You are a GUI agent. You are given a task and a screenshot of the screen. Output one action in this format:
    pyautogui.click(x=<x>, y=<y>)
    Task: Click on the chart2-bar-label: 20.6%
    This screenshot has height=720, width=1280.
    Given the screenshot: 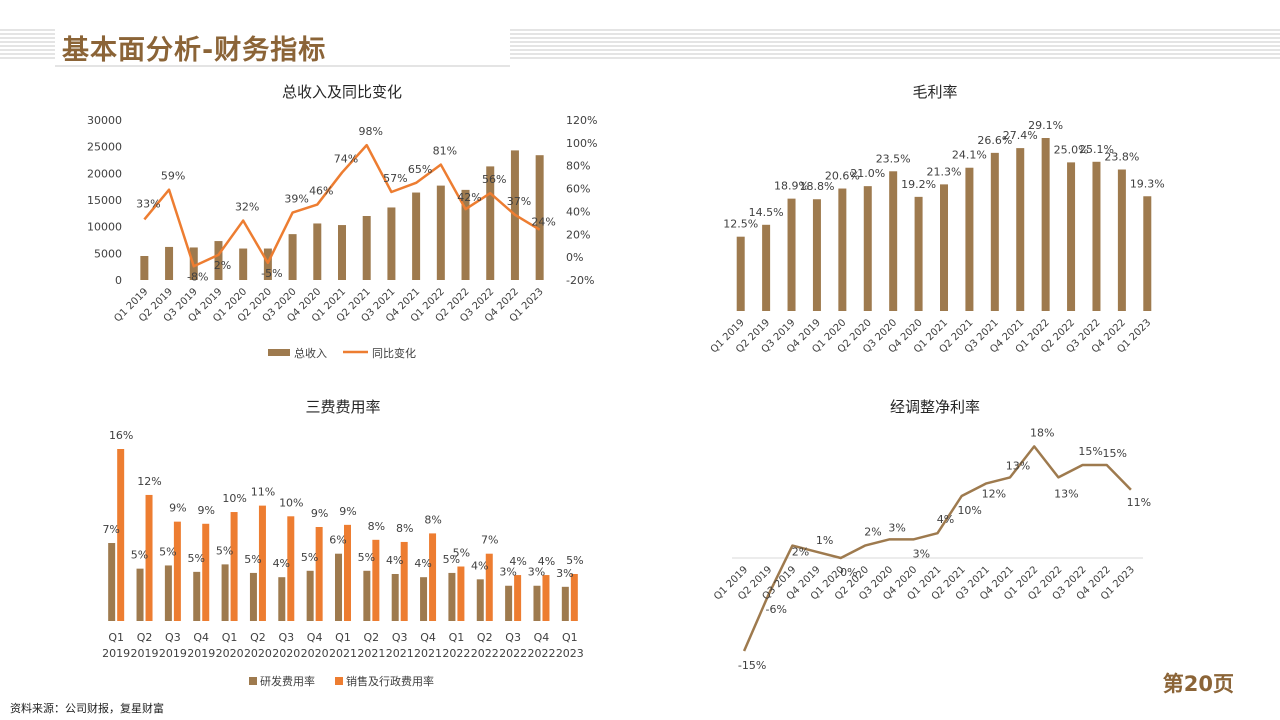 What is the action you would take?
    pyautogui.click(x=842, y=176)
    